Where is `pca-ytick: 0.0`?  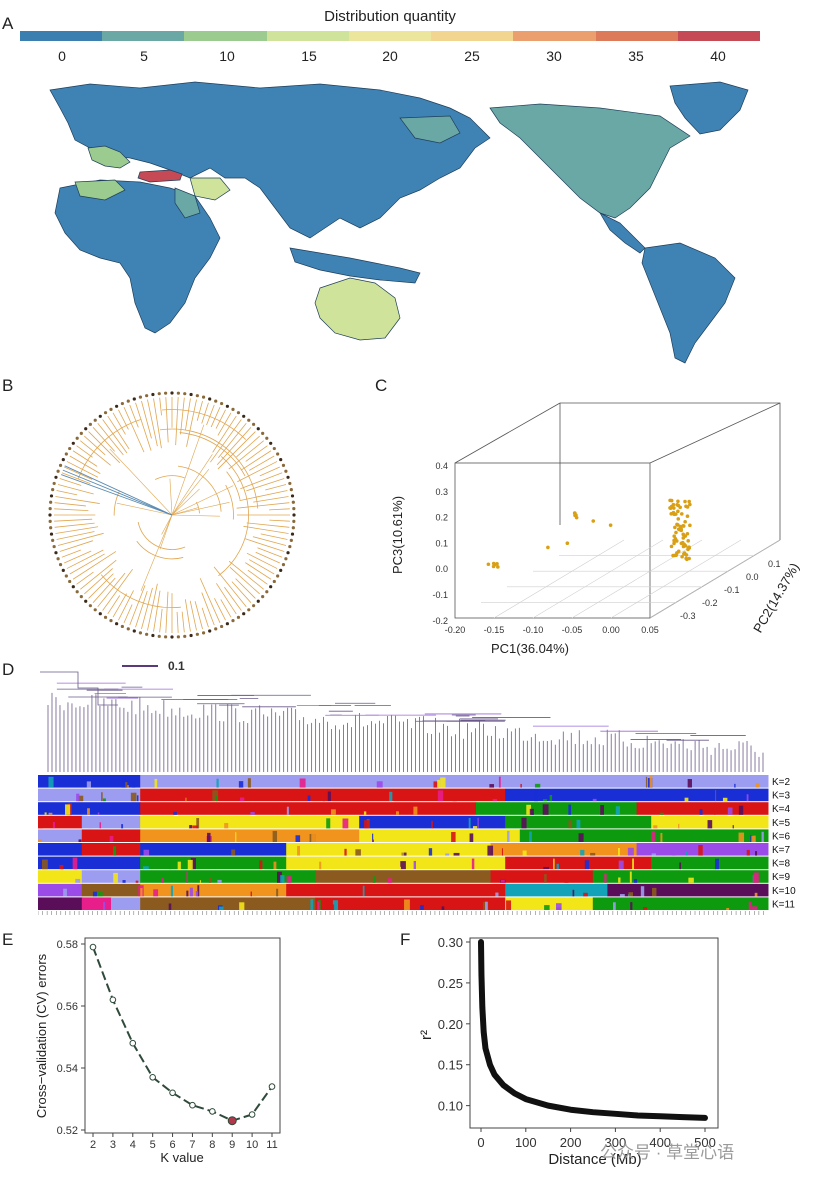
pca-ytick: 0.0 is located at coordinates (441, 569).